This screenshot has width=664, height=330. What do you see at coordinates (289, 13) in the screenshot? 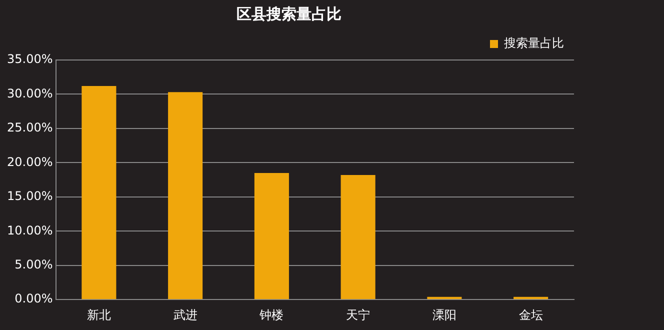
I see `chart-title: 区县搜索量占比` at bounding box center [289, 13].